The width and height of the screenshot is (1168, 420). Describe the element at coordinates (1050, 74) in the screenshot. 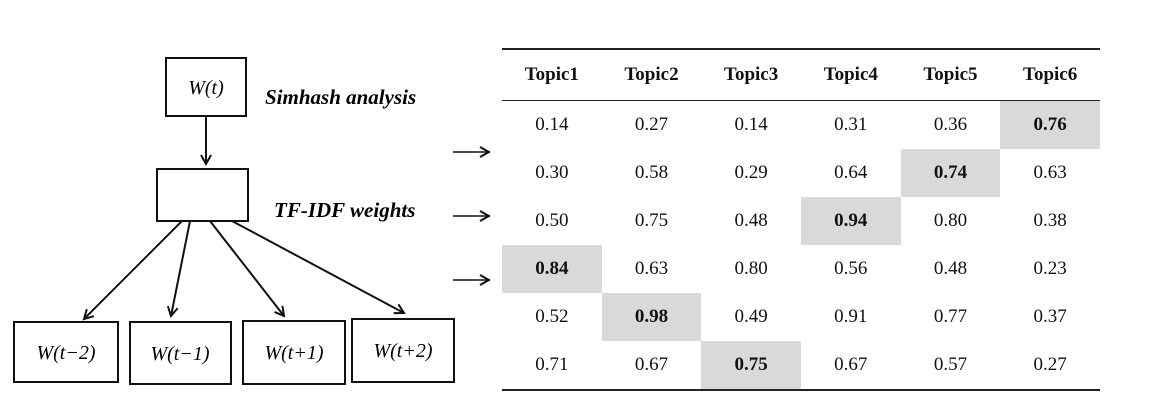

I see `column-header: Topic6` at that location.